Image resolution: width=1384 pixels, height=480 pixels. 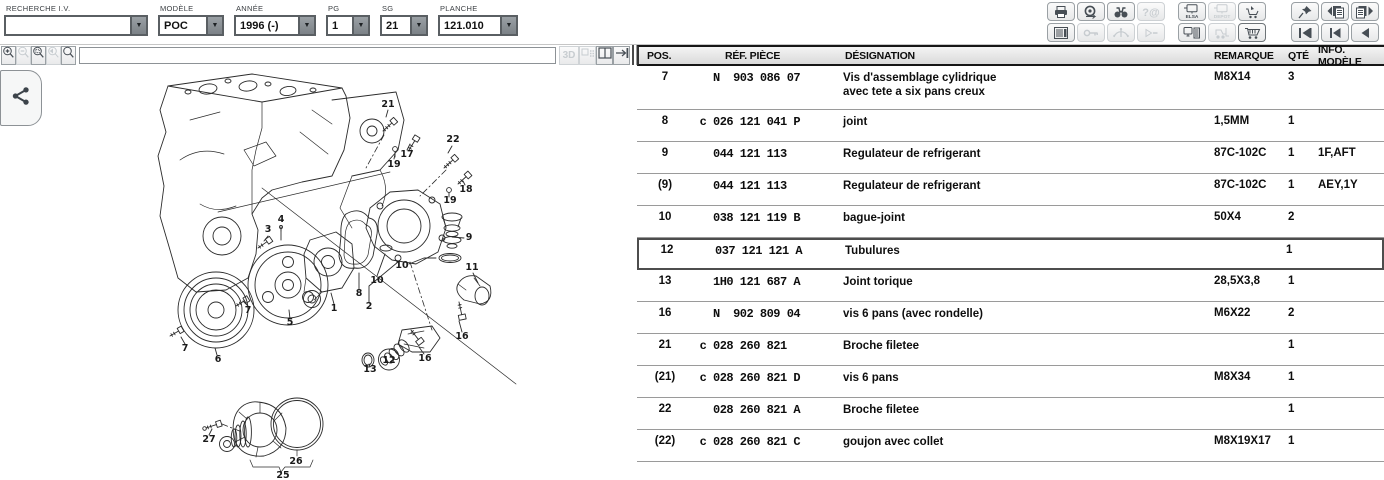 I want to click on callout-label: 4, so click(x=281, y=219).